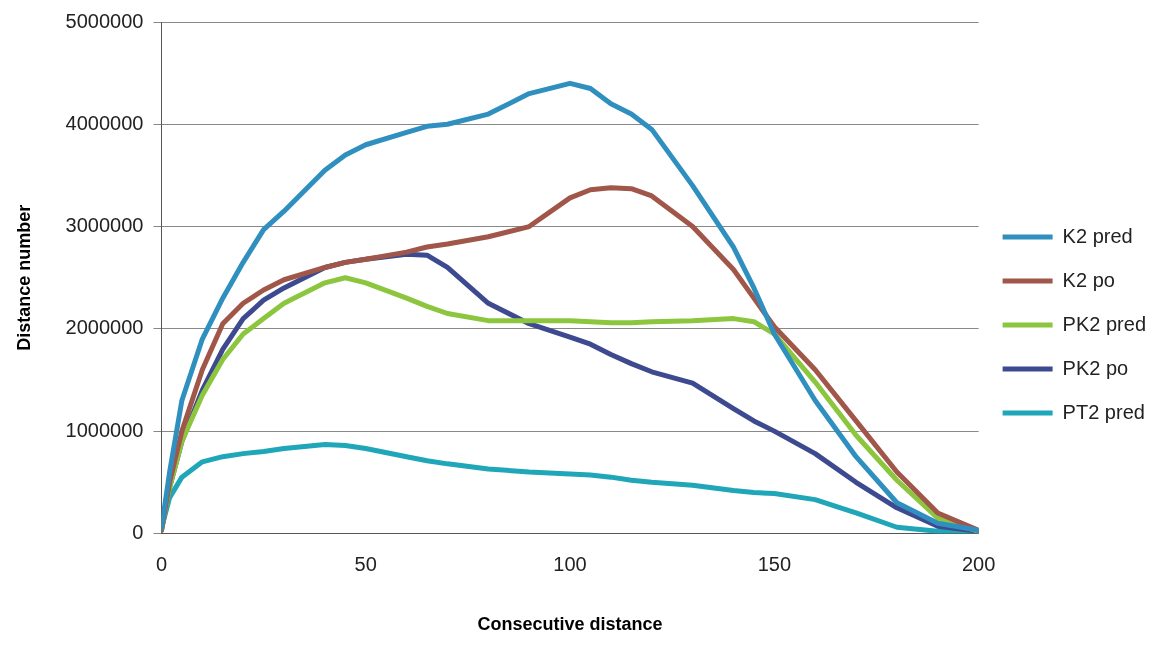 The height and width of the screenshot is (660, 1176). I want to click on x-tick-label: 200, so click(978, 563).